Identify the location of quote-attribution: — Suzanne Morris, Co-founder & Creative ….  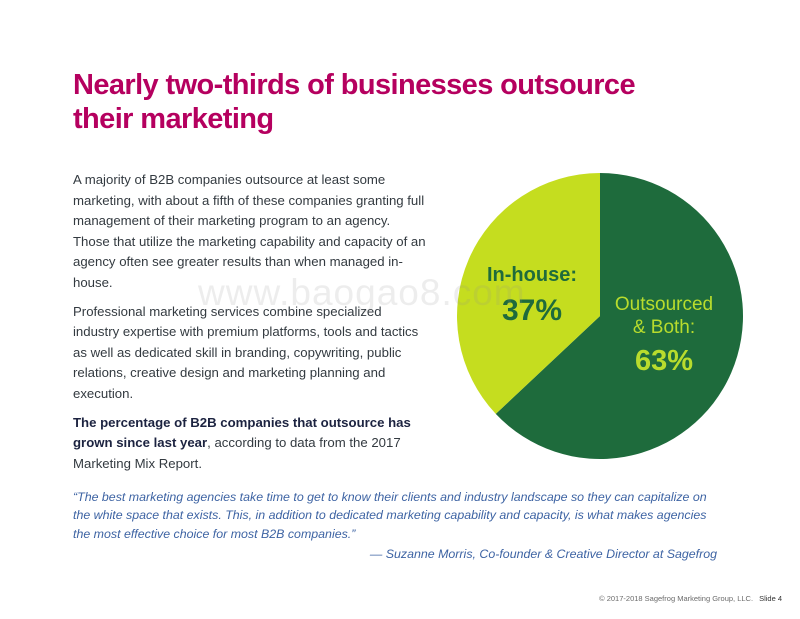
(543, 554).